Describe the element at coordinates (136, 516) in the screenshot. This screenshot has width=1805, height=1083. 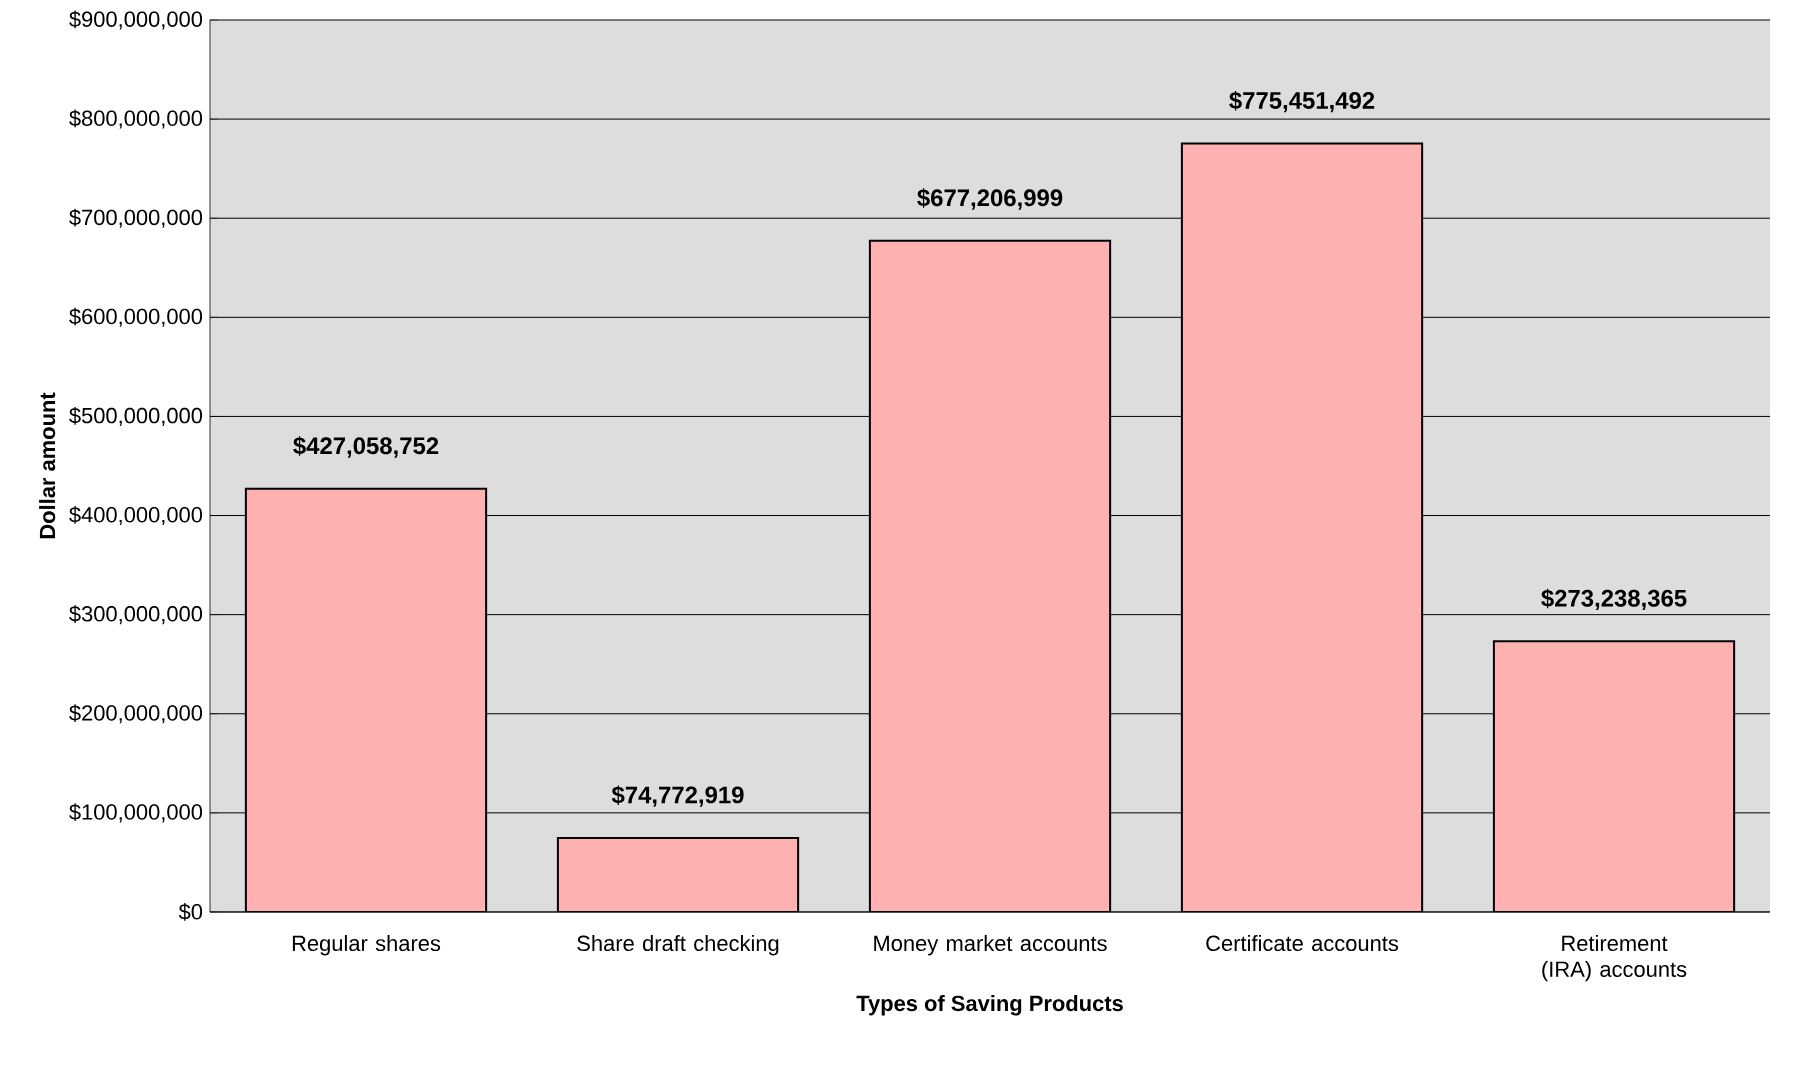
I see `y-tick-label: $400,000,000` at that location.